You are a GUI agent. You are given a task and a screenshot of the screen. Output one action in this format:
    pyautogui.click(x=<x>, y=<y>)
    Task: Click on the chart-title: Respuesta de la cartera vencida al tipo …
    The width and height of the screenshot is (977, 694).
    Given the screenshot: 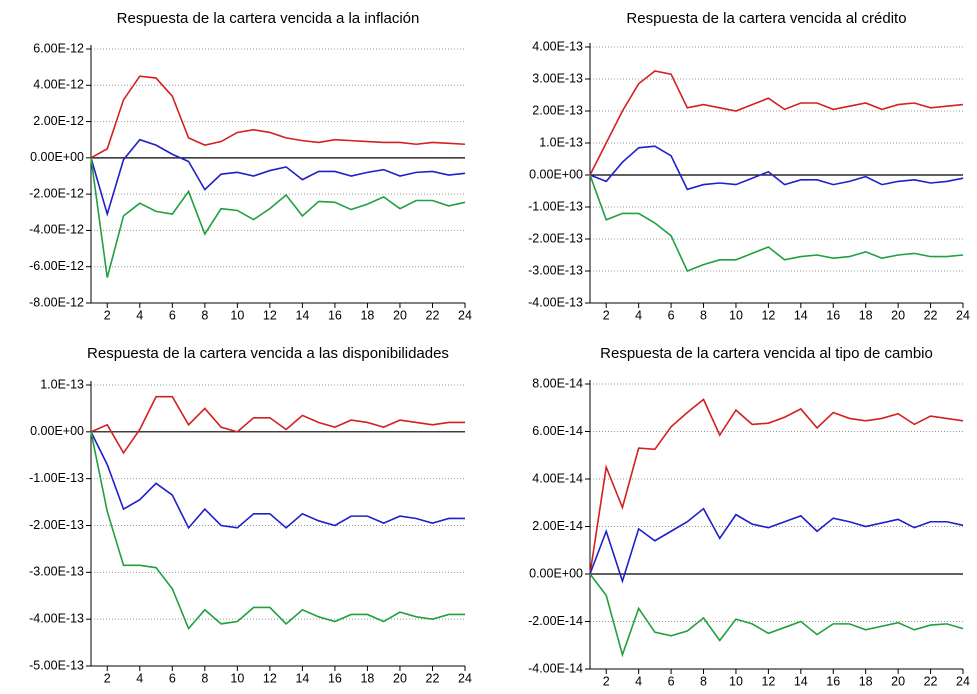 What is the action you would take?
    pyautogui.click(x=766, y=353)
    